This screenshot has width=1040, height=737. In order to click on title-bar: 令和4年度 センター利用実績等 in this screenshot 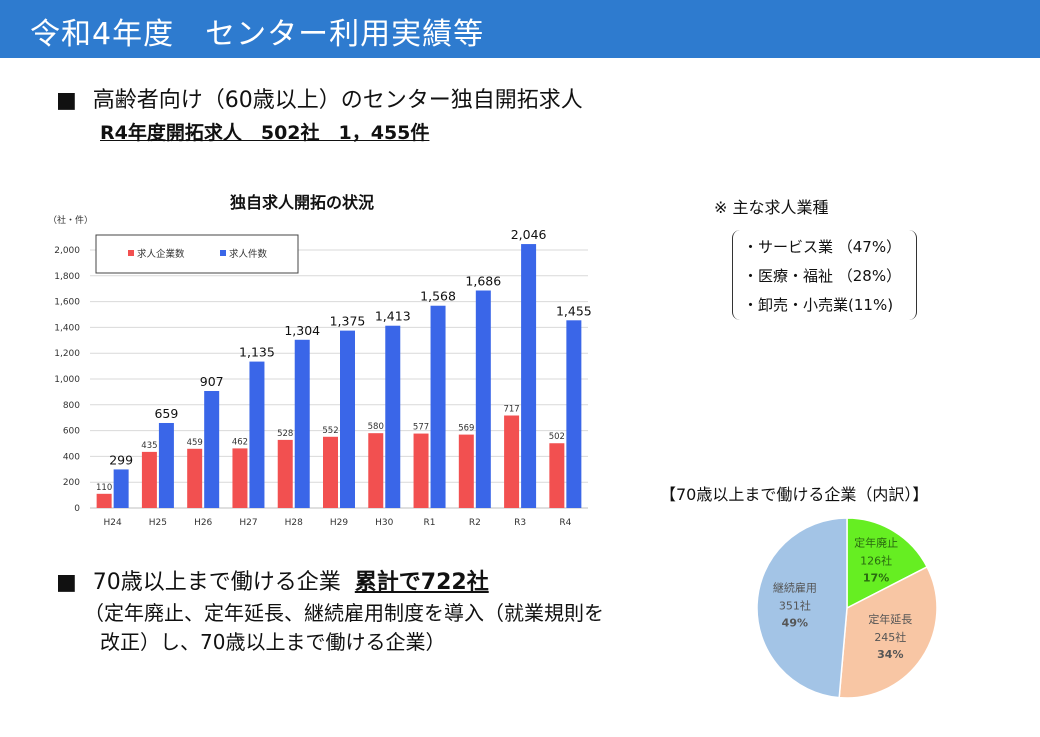, I will do `click(520, 29)`.